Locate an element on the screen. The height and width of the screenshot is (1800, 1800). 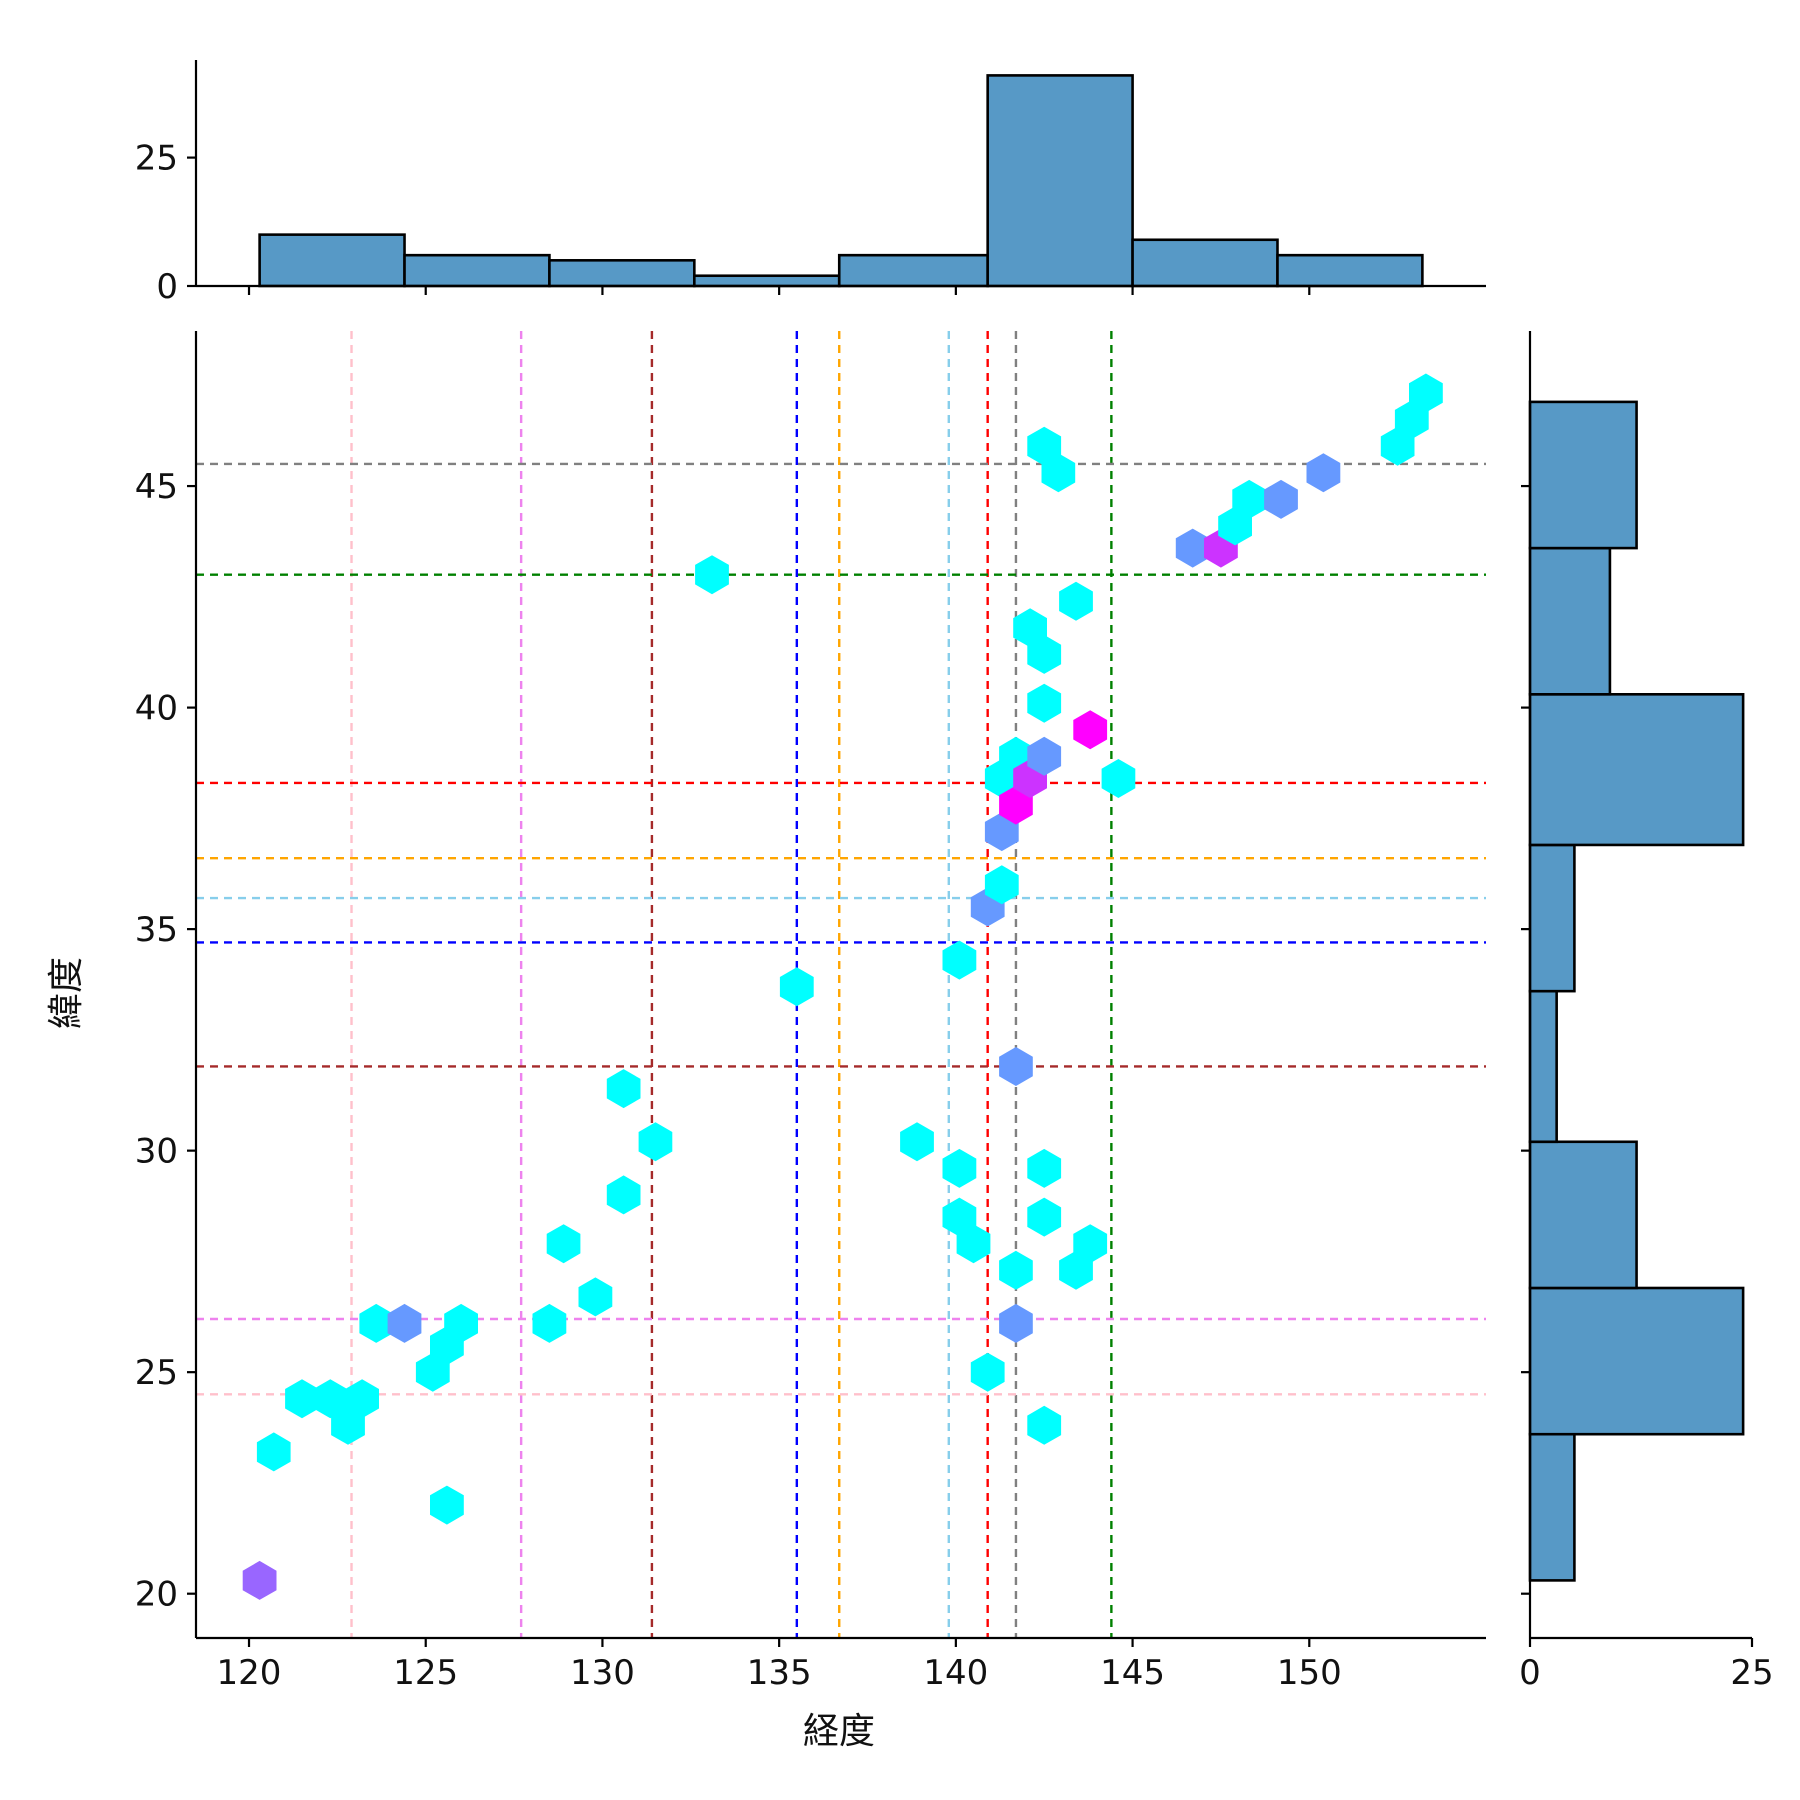
right-marginal-histogram: 0 25 is located at coordinates (1646, 1012).